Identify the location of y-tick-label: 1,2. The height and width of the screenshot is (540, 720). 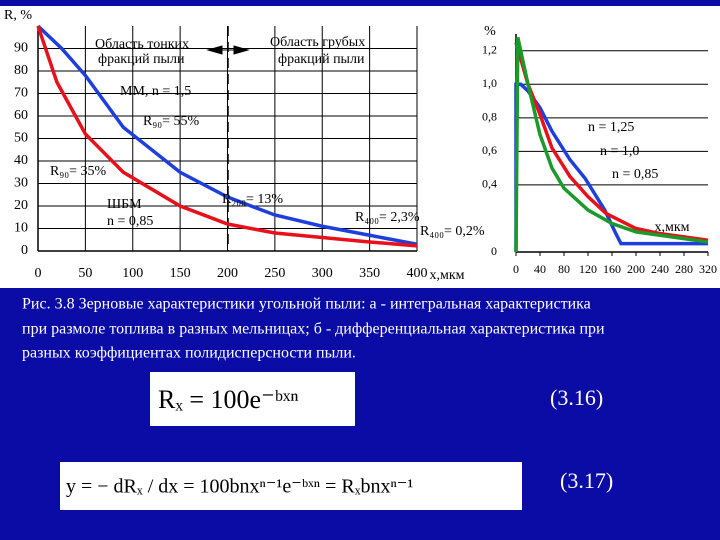
(489, 50).